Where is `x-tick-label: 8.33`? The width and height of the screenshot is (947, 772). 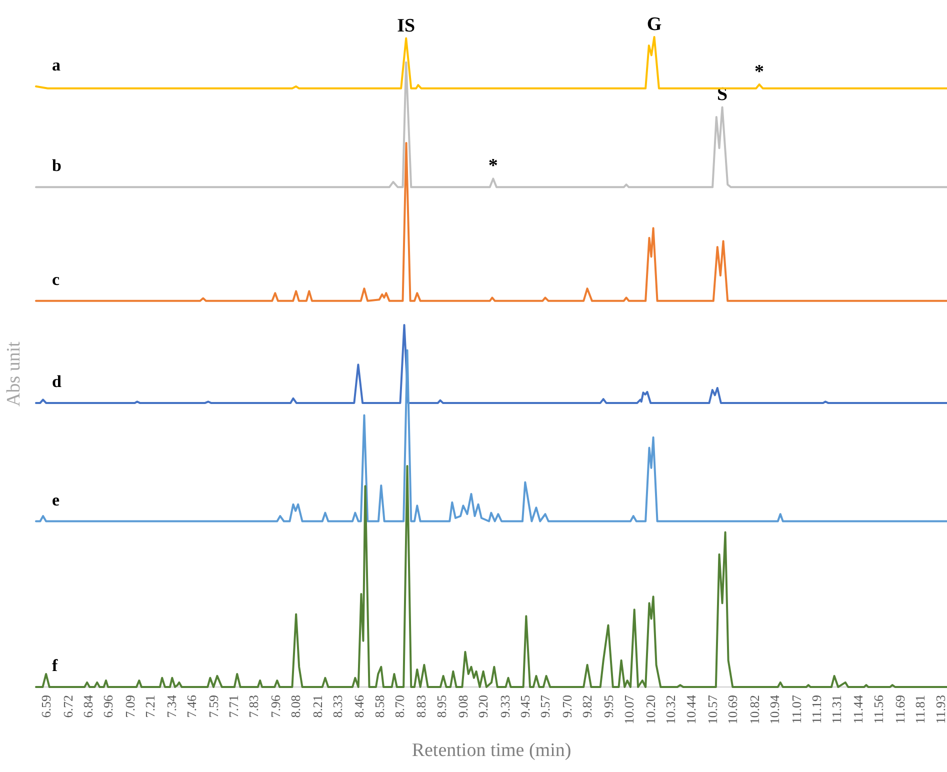 x-tick-label: 8.33 is located at coordinates (337, 706).